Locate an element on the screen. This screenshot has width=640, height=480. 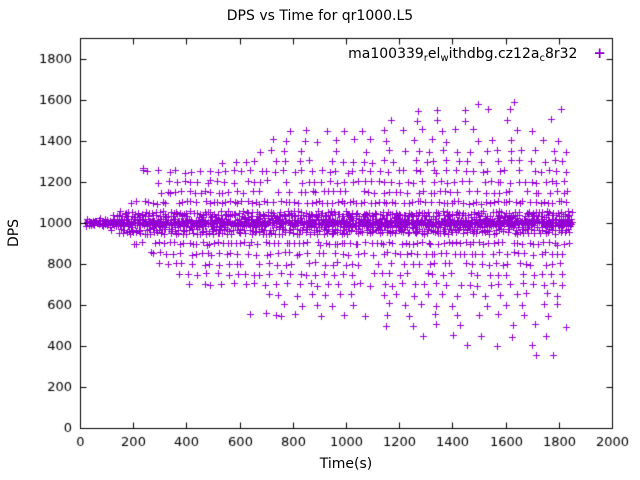
legend-series-label: ma100339relwithdbg.cz12ac8r32 is located at coordinates (463, 55).